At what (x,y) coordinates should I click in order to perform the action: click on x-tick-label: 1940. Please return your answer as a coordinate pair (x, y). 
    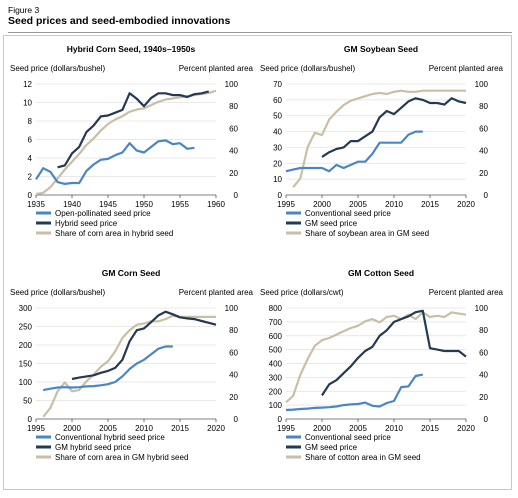
    Looking at the image, I should click on (72, 204).